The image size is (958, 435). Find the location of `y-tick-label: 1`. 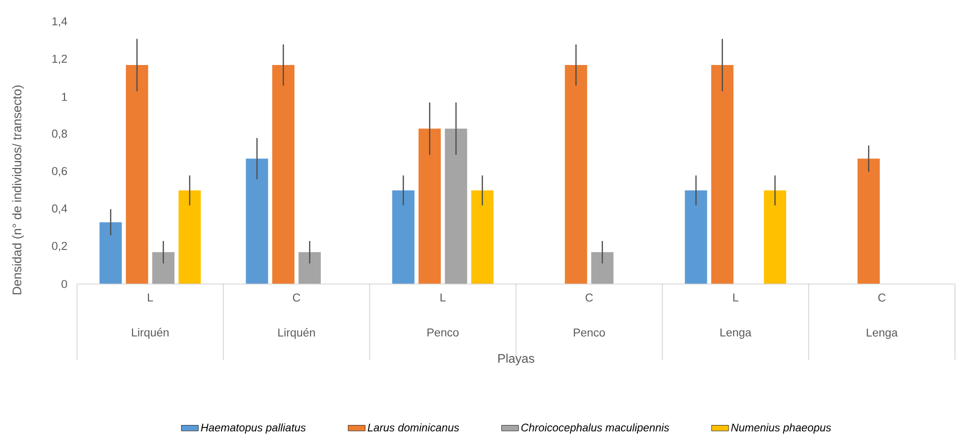

y-tick-label: 1 is located at coordinates (64, 96).